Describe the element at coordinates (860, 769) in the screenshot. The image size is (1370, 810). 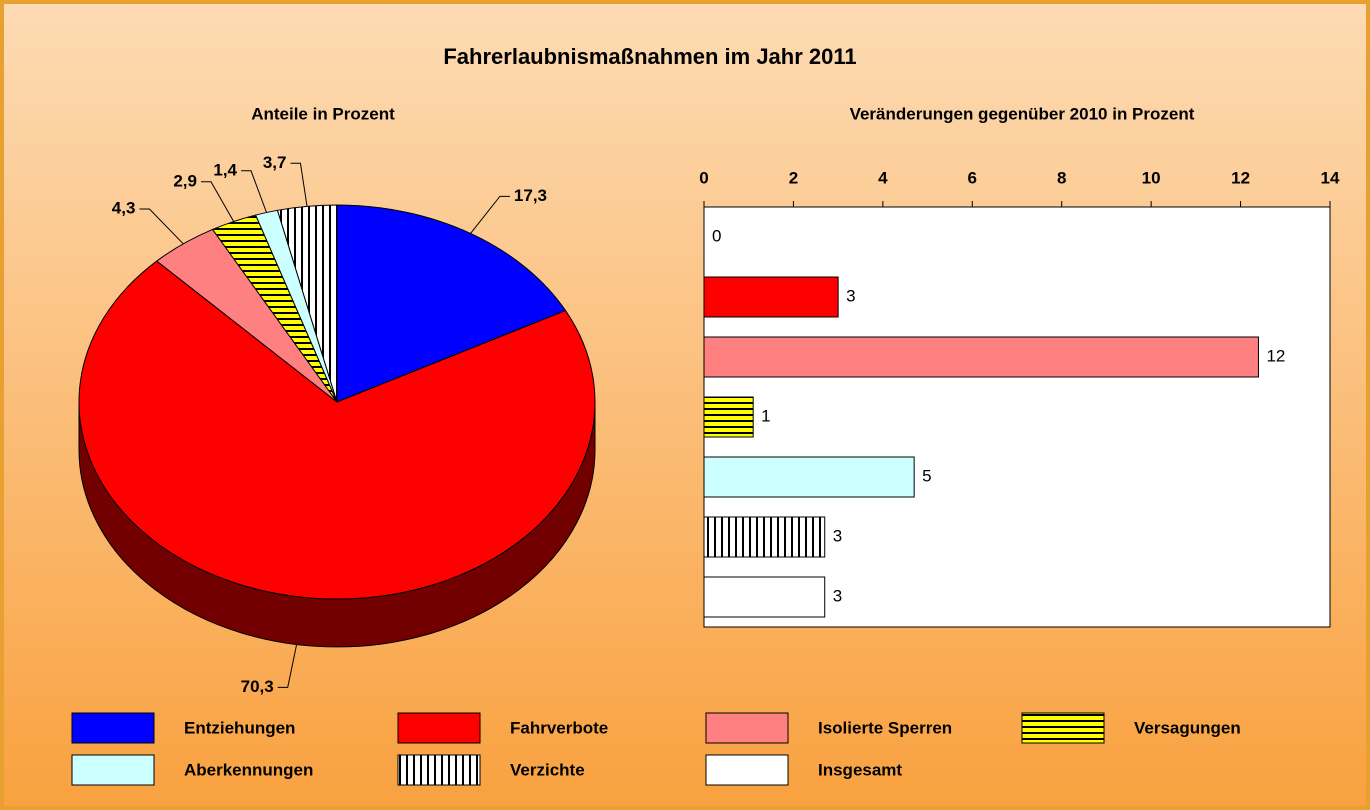
I see `legend-label: Insgesamt` at that location.